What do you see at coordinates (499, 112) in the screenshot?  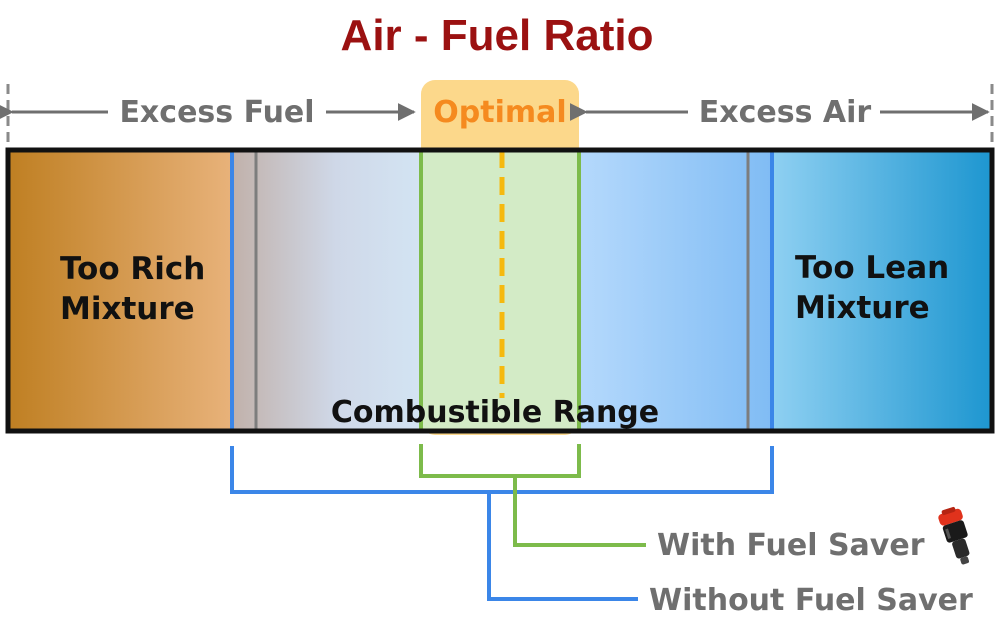 I see `optimal-label: Optimal` at bounding box center [499, 112].